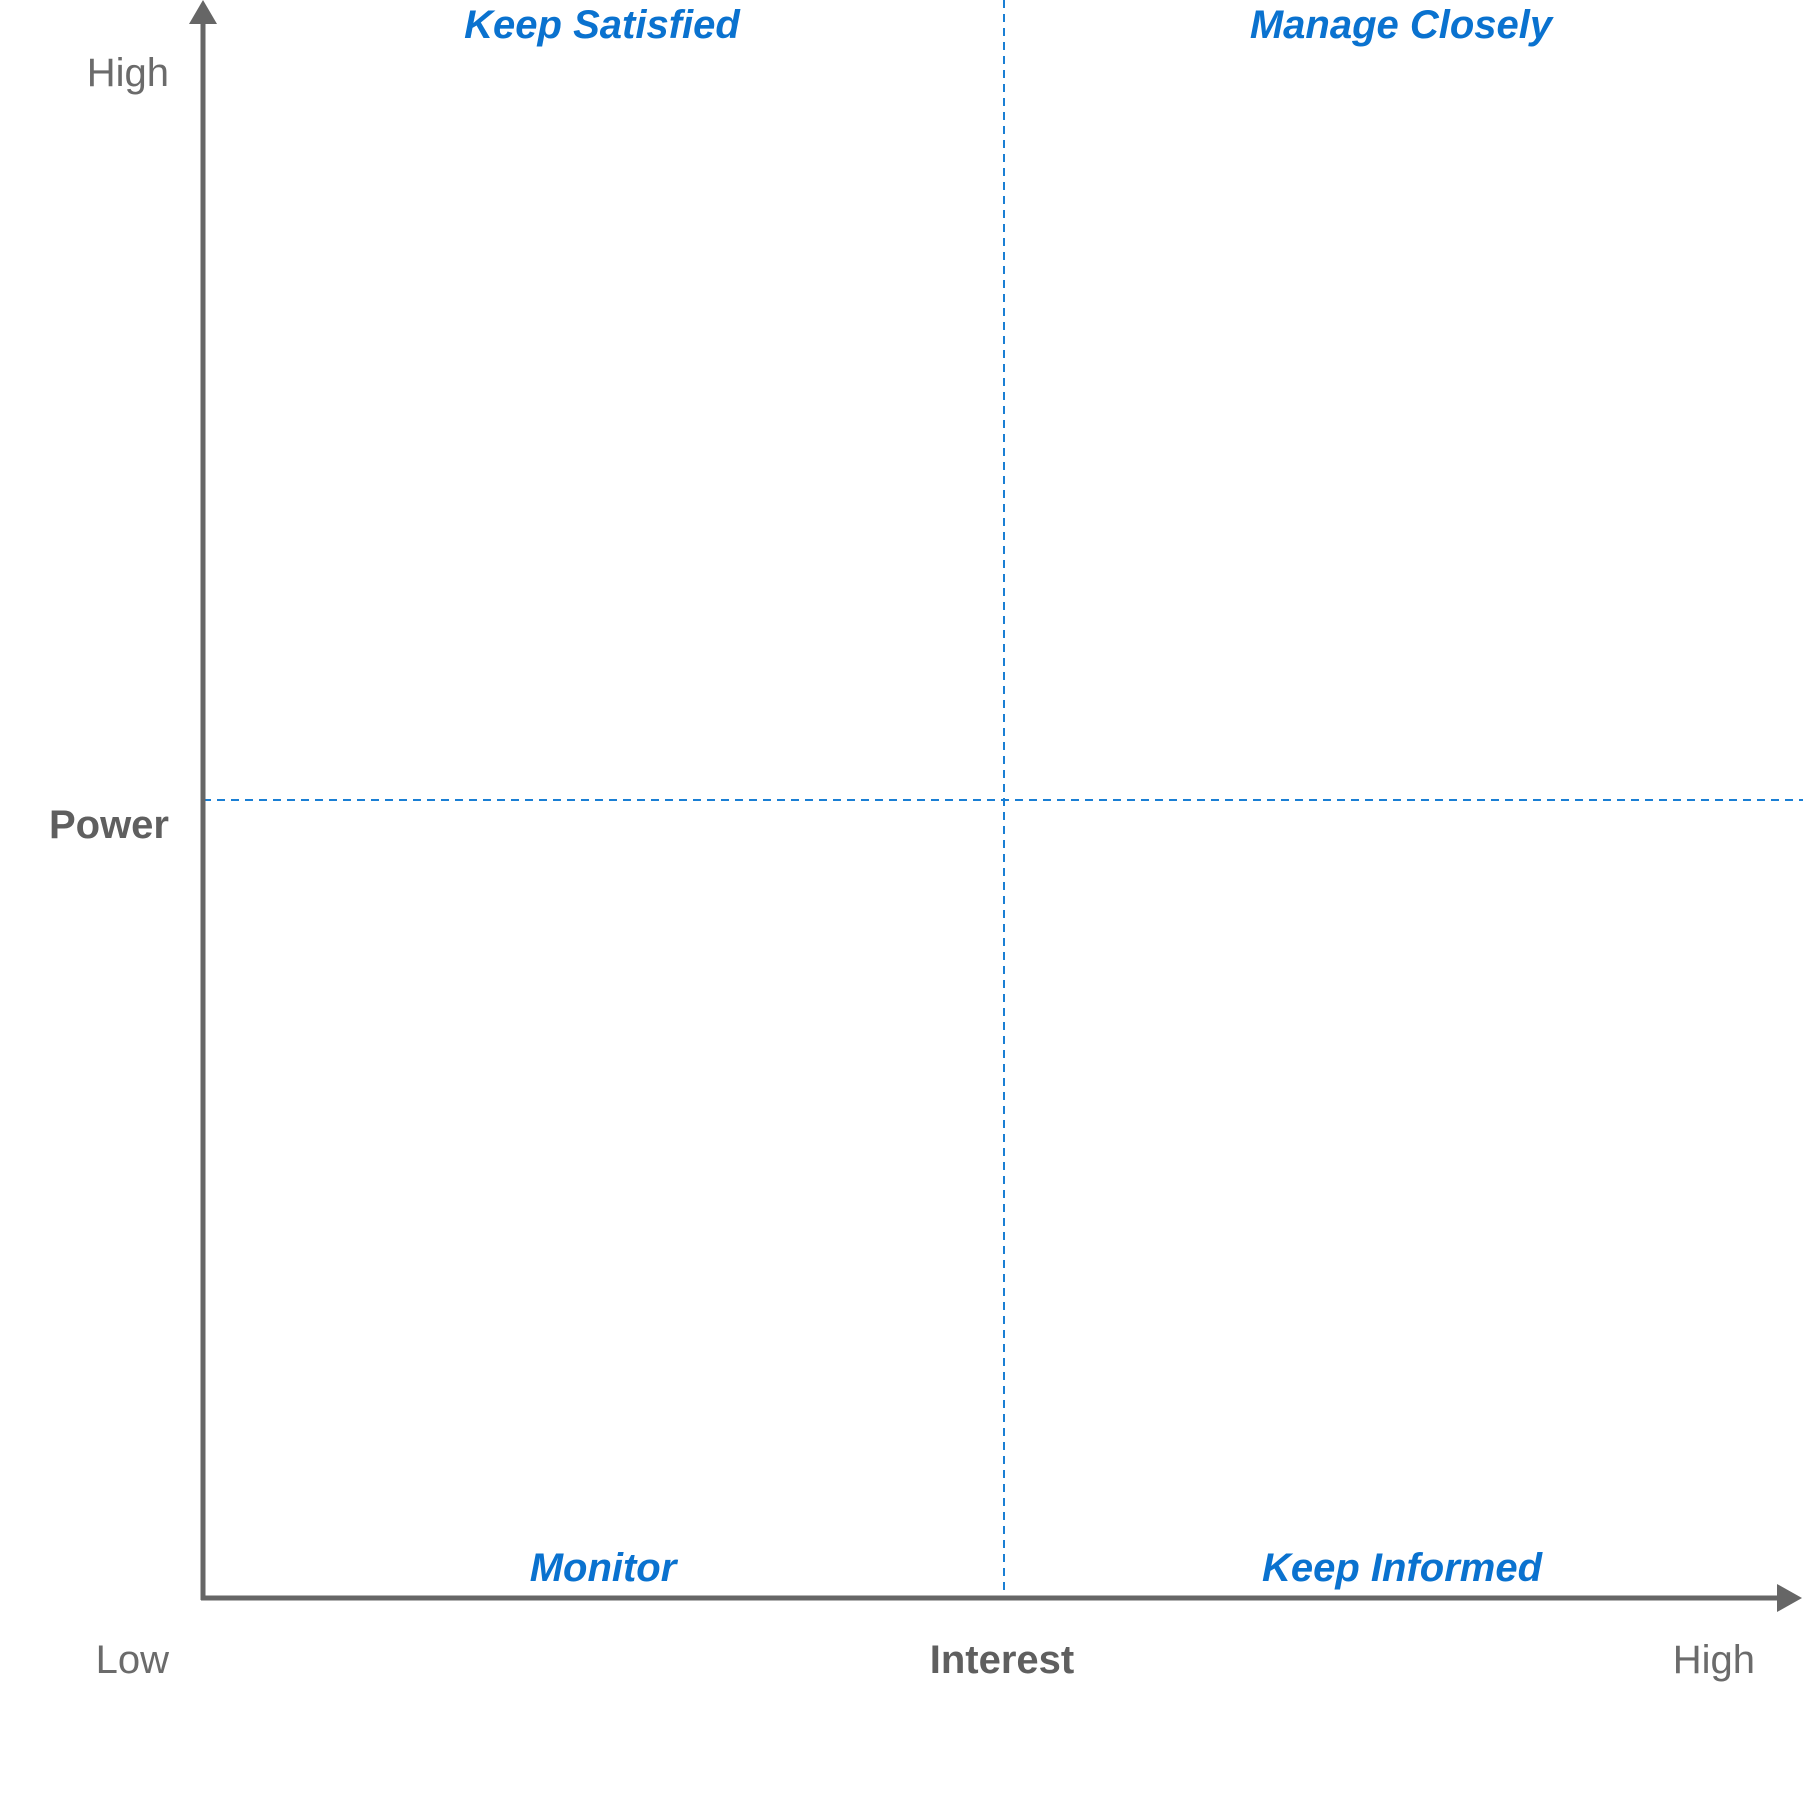 The height and width of the screenshot is (1800, 1803). I want to click on x-axis-low-label: Low, so click(132, 1660).